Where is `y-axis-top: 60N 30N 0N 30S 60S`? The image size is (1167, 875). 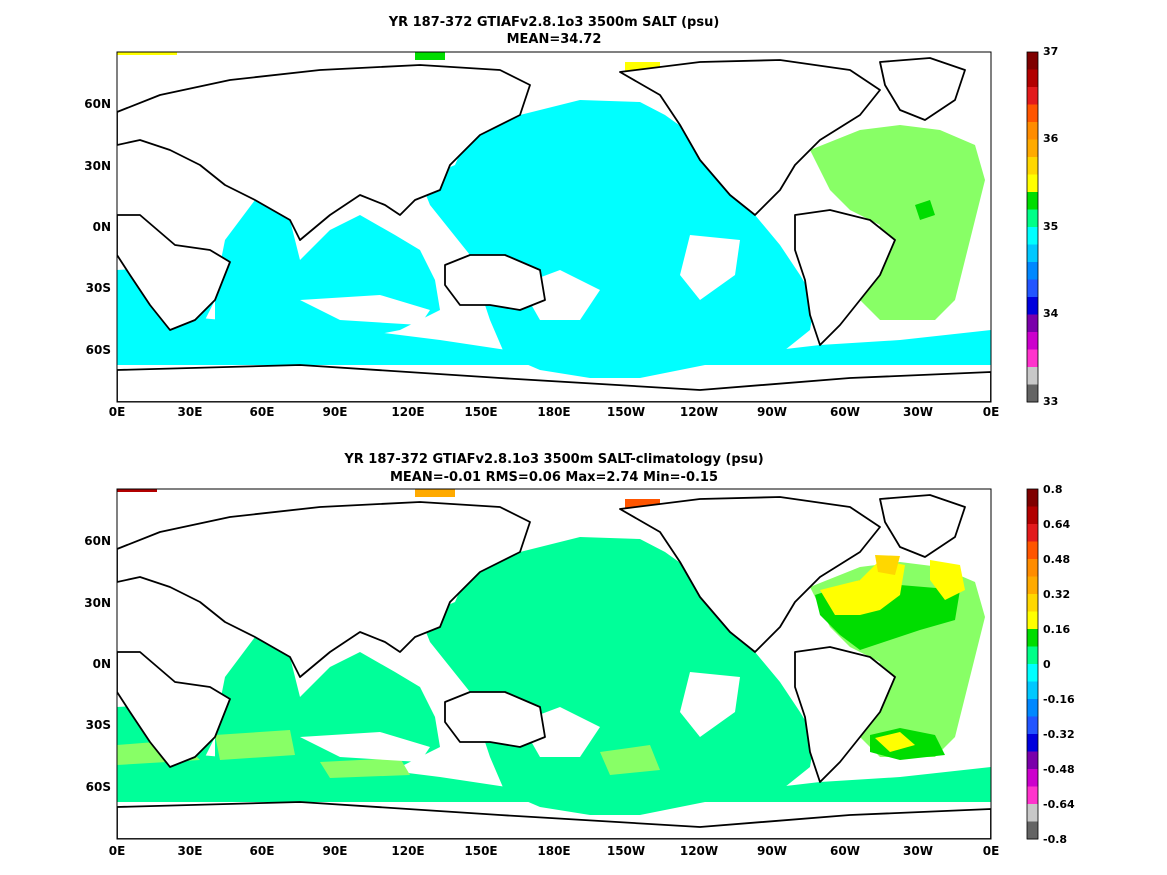 y-axis-top: 60N 30N 0N 30S 60S is located at coordinates (97, 227).